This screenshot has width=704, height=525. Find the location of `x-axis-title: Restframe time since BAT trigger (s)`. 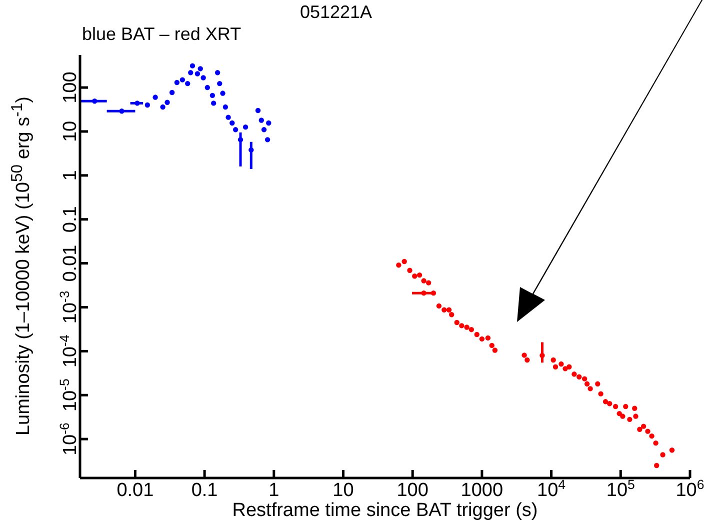

x-axis-title: Restframe time since BAT trigger (s) is located at coordinates (385, 511).